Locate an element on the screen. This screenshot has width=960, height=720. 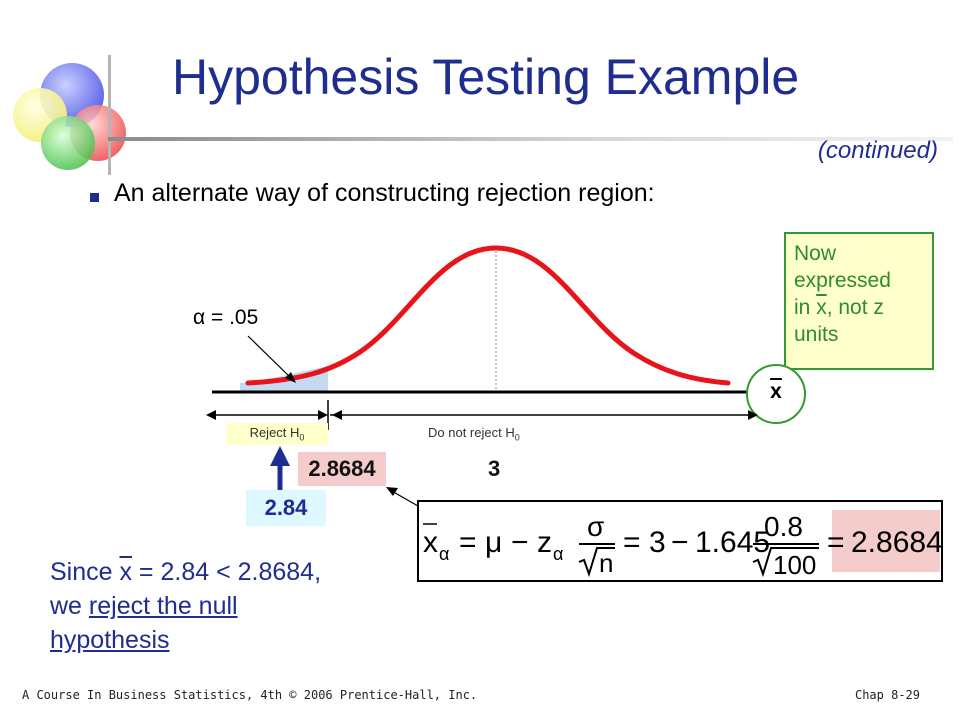
slide-title: Hypothesis Testing Example is located at coordinates (486, 77).